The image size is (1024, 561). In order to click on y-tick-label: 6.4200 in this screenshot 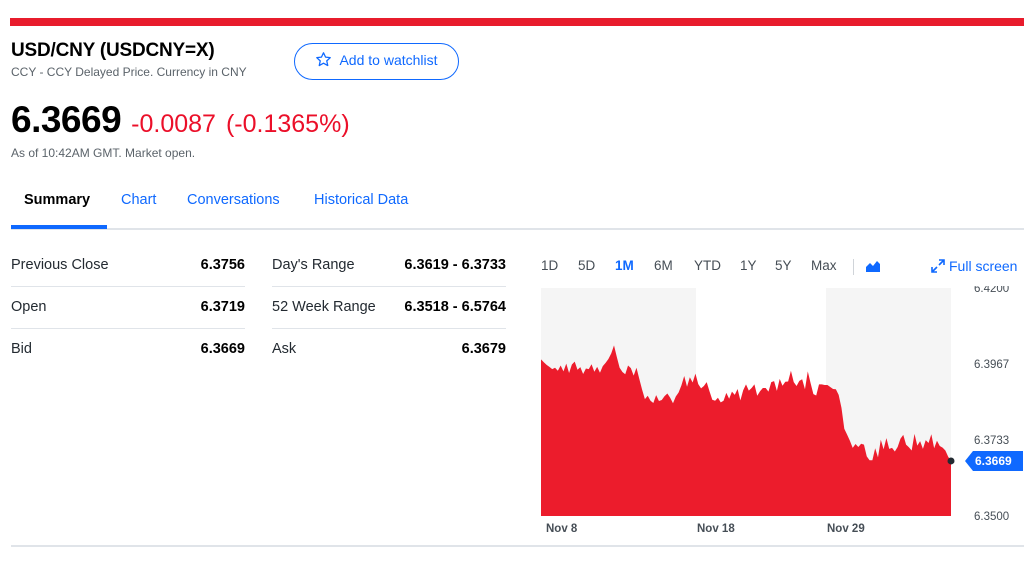, I will do `click(991, 290)`.